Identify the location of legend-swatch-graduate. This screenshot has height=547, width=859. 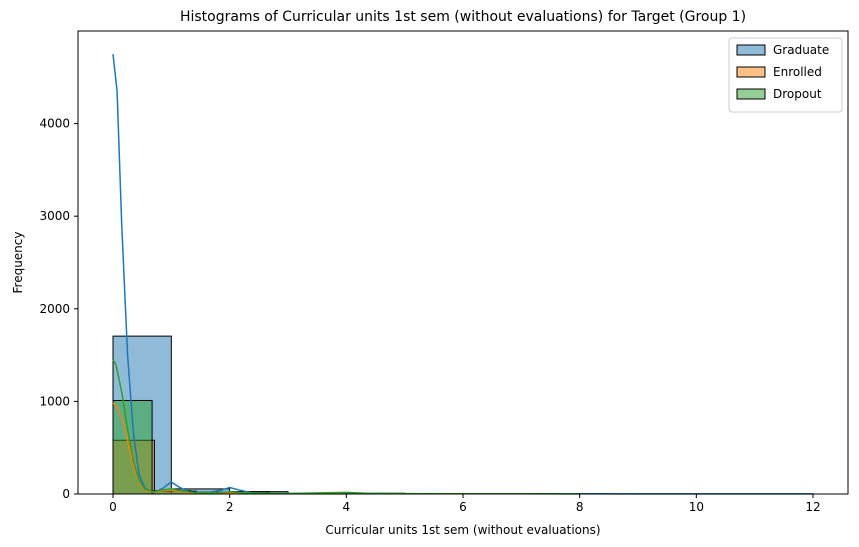
(751, 50).